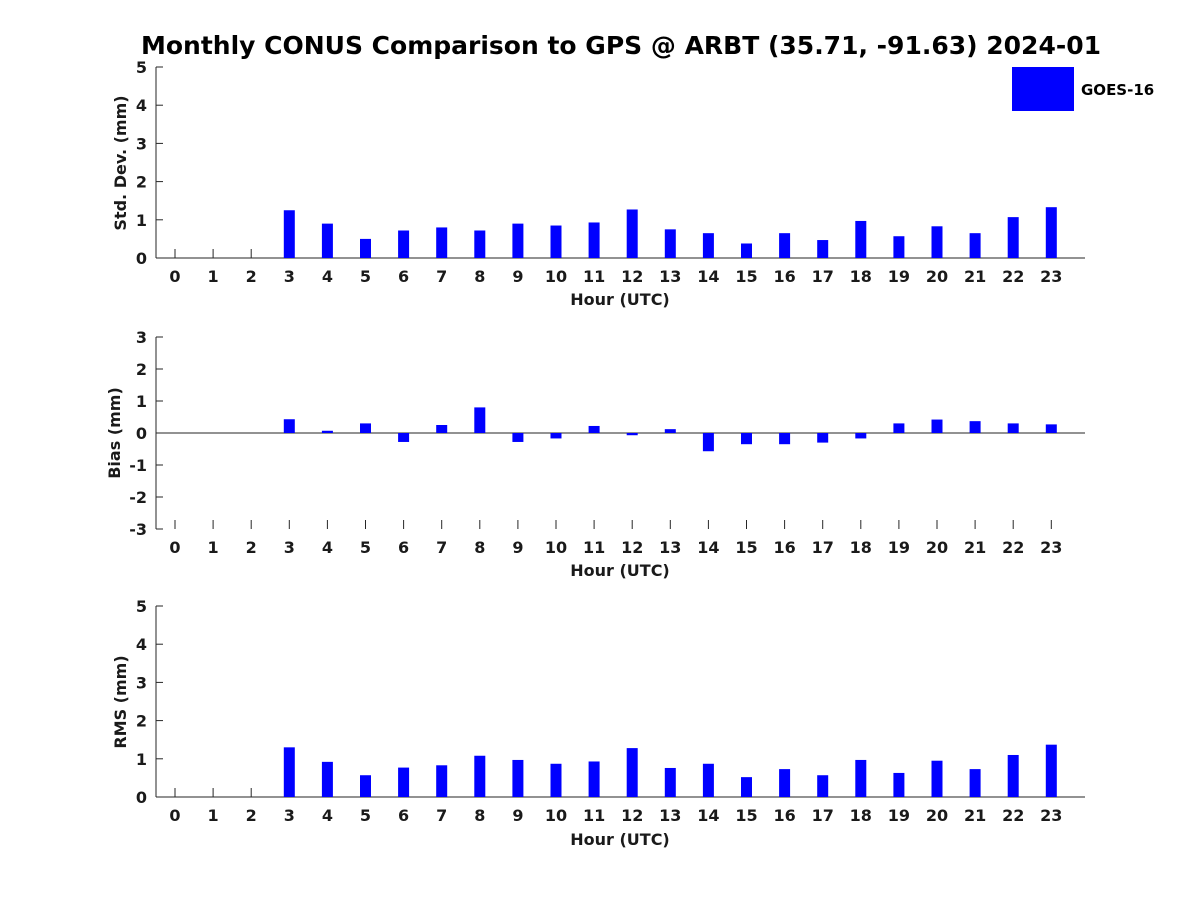  I want to click on panel-rms-xtick-label: 0, so click(174, 815).